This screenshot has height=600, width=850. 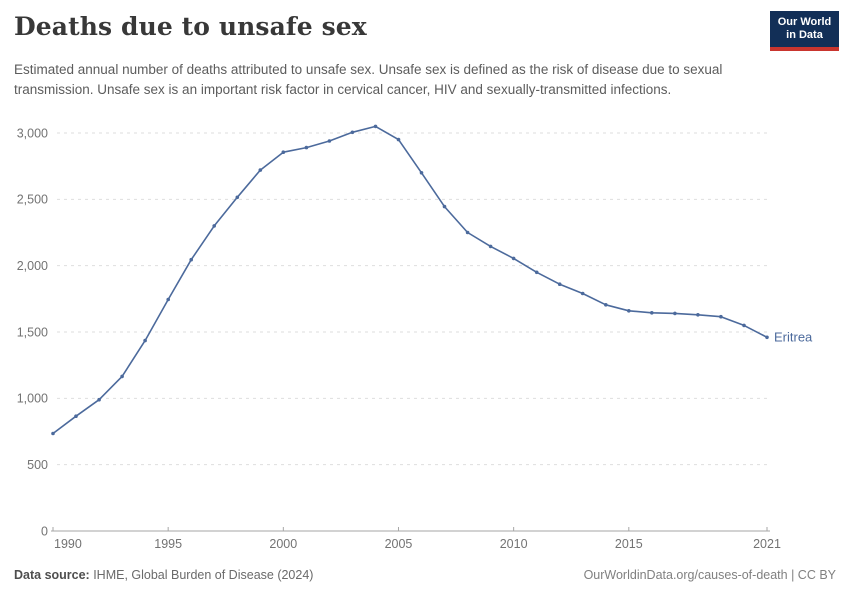 What do you see at coordinates (352, 132) in the screenshot?
I see `data-point-2003` at bounding box center [352, 132].